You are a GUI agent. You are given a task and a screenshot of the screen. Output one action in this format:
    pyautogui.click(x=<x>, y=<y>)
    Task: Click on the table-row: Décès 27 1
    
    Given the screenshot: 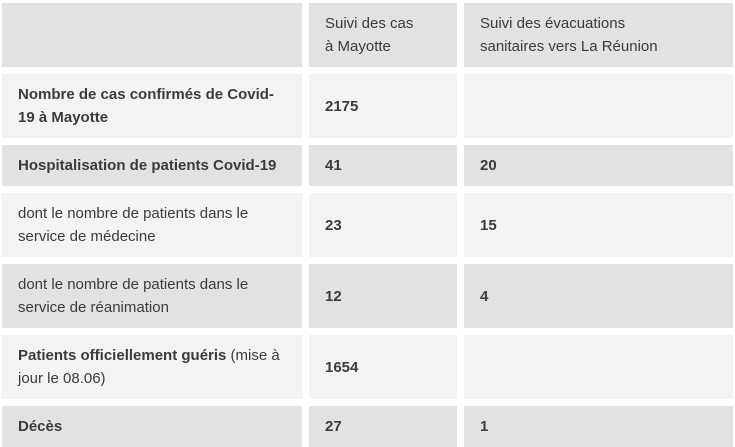 What is the action you would take?
    pyautogui.click(x=367, y=426)
    